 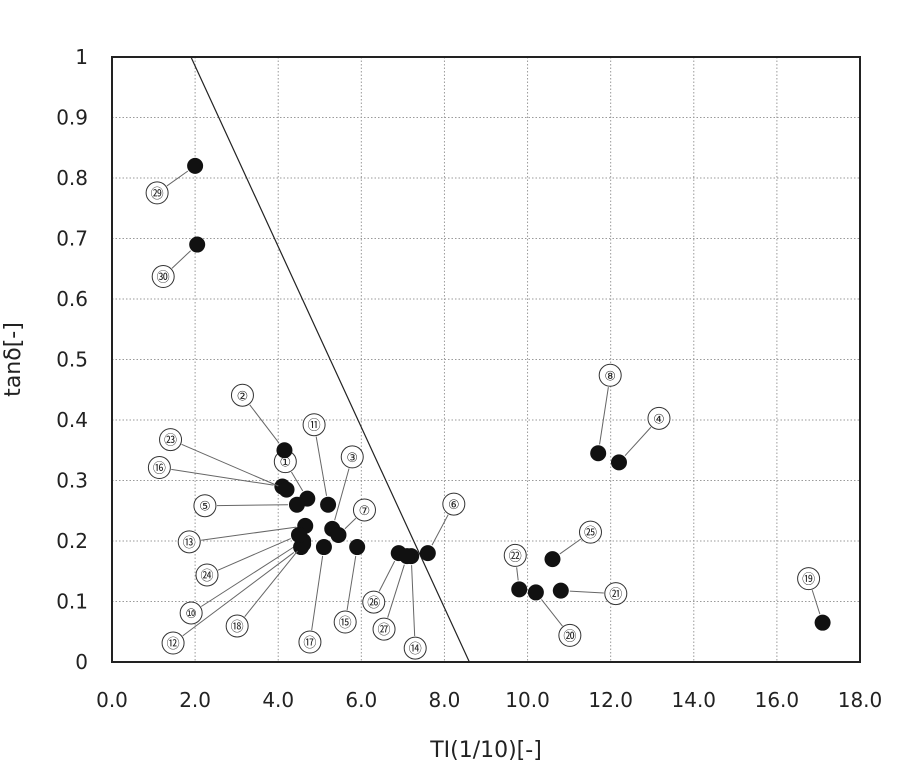 I want to click on point-label: ⑩, so click(x=191, y=614).